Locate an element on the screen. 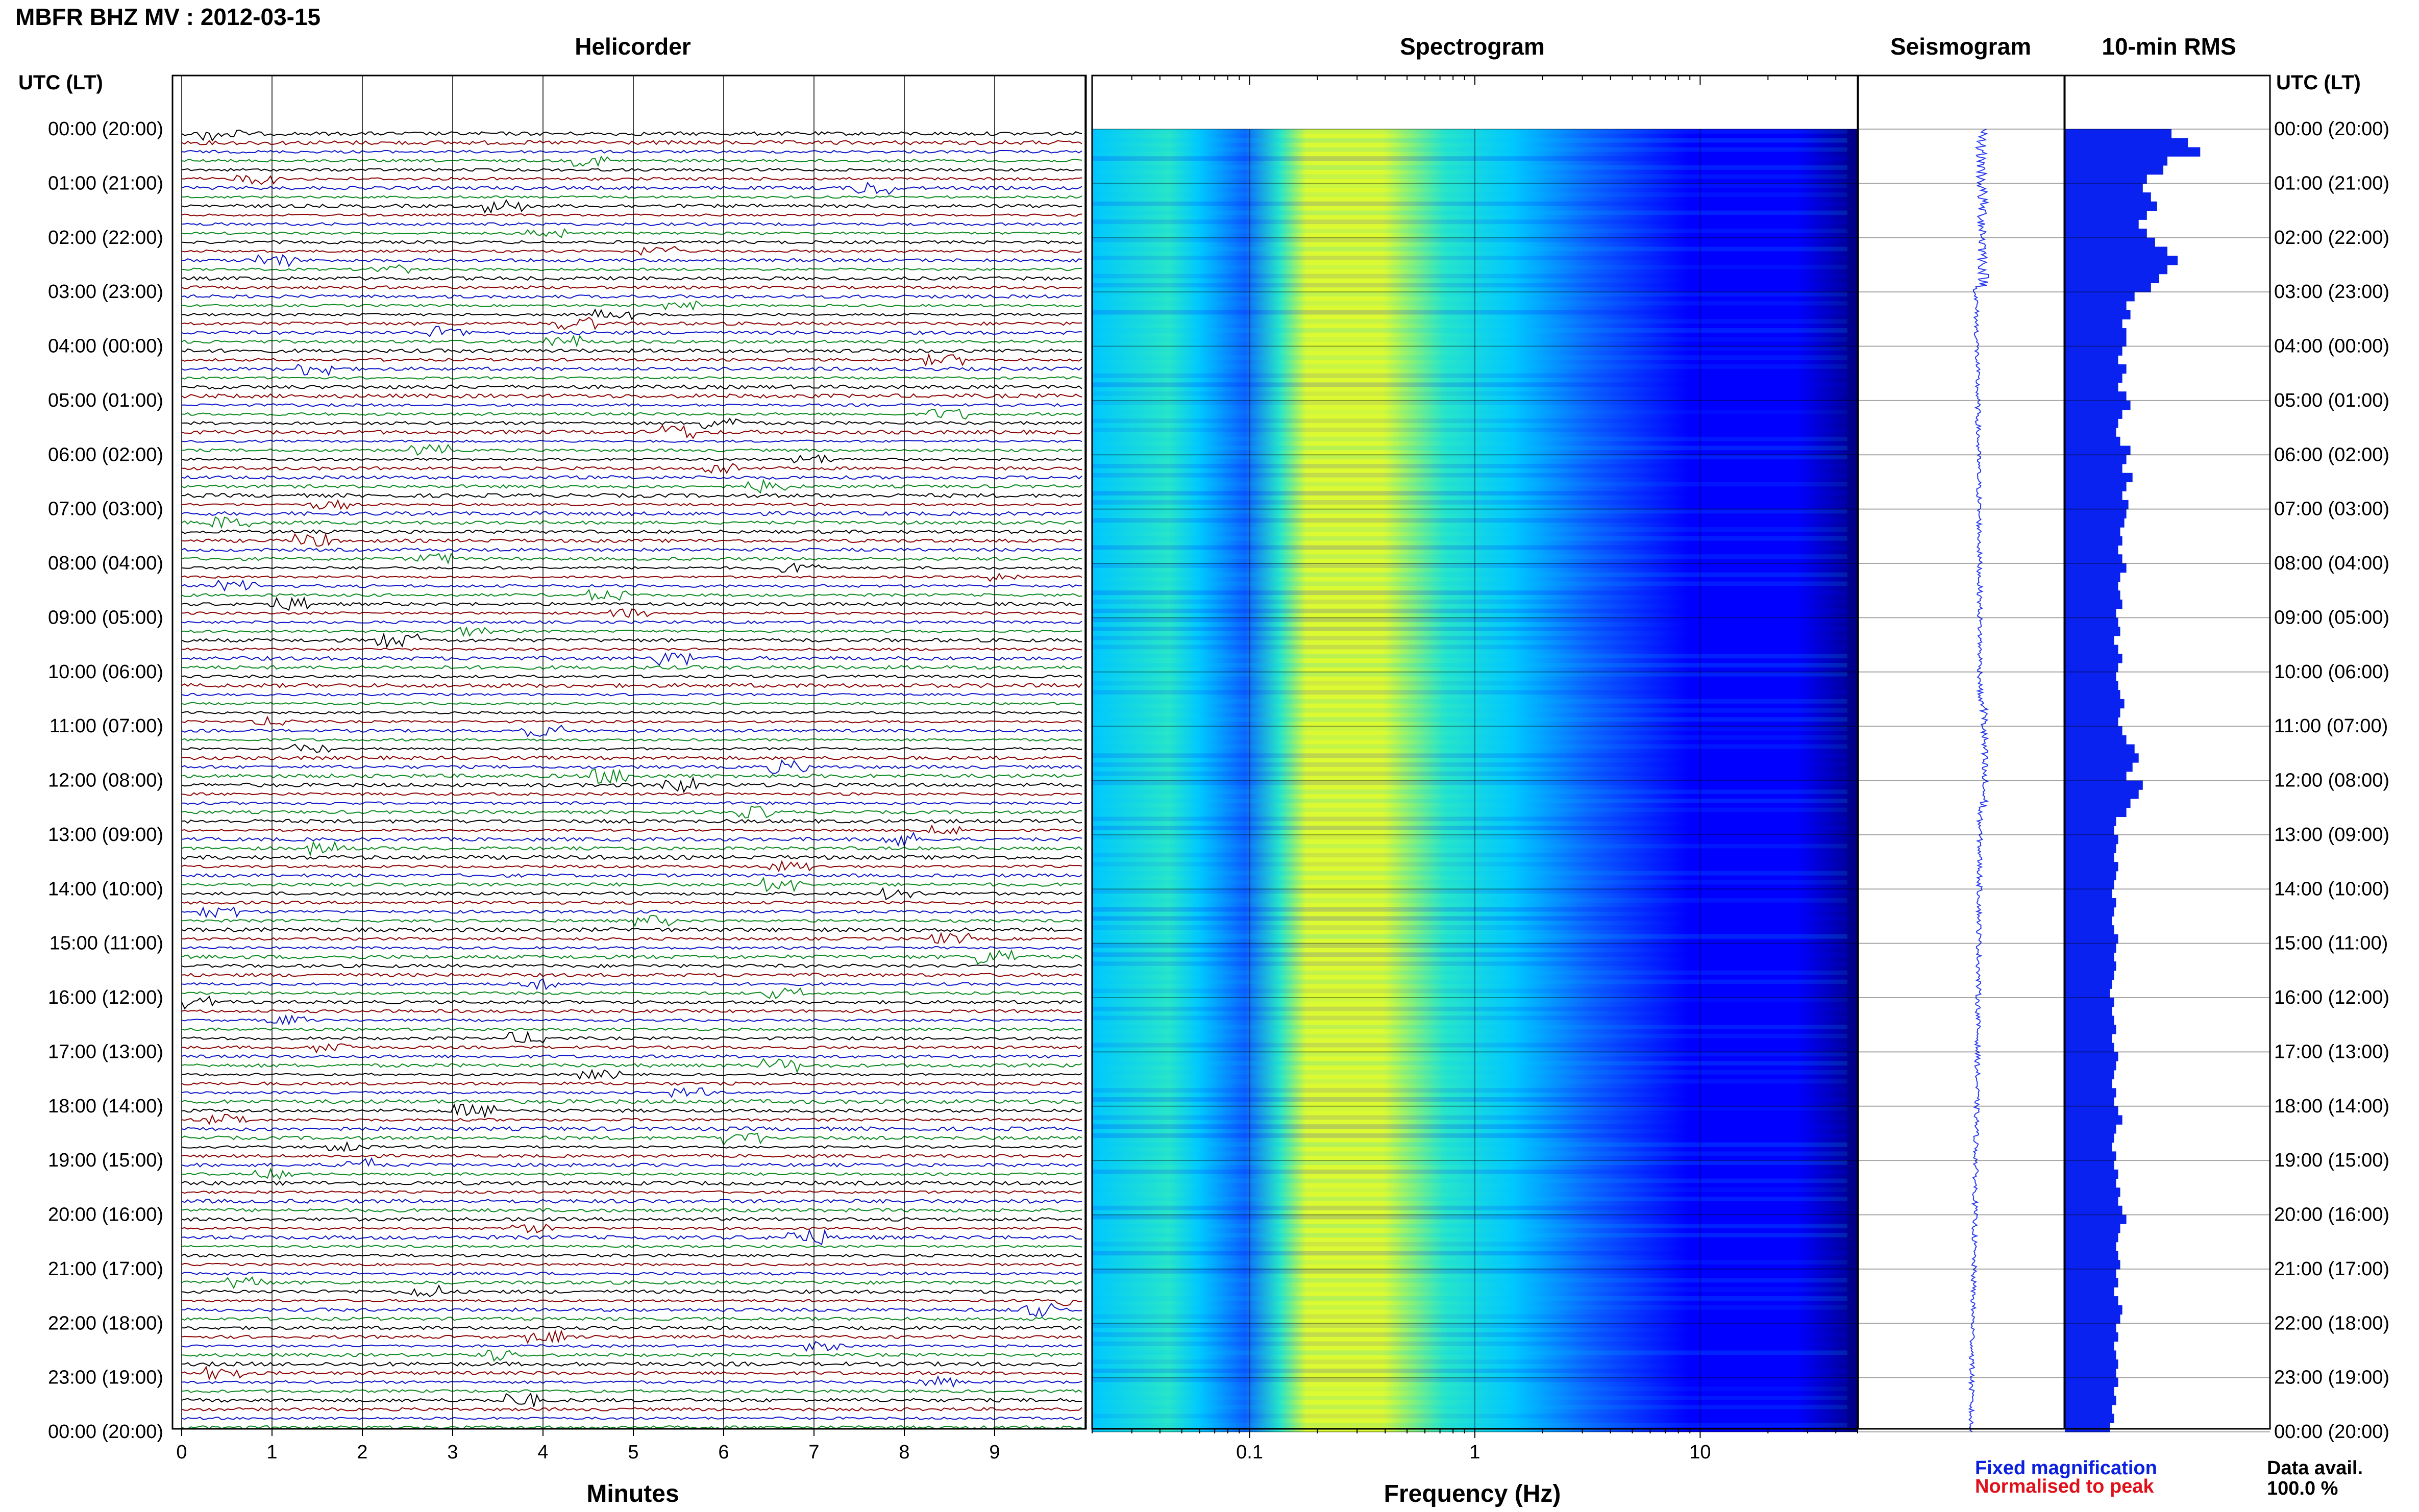  seismogram-panel is located at coordinates (1979, 780).